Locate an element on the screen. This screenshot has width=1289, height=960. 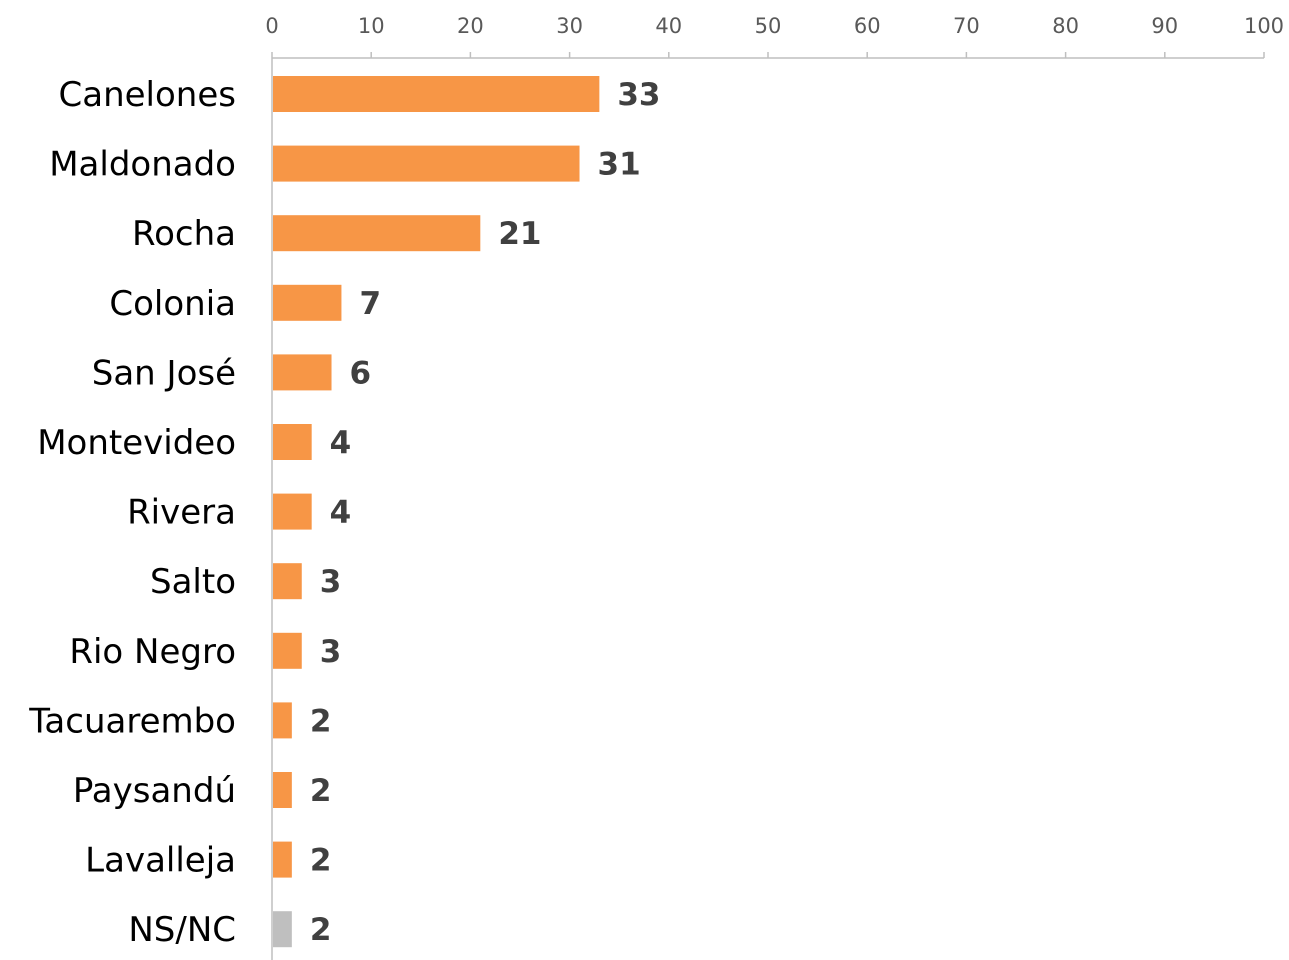
x-tick-label: 10 is located at coordinates (371, 26).